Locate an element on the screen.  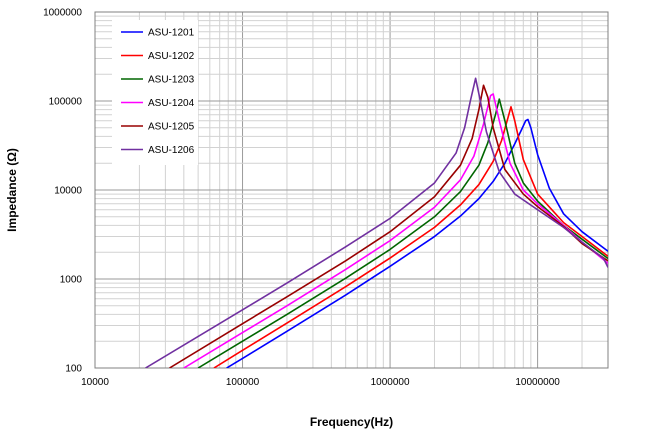
y-tick-label: 100000 is located at coordinates (66, 102).